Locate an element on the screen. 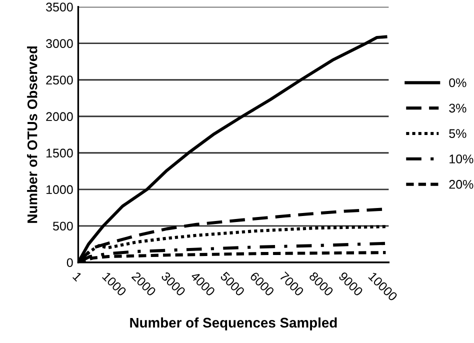 Image resolution: width=474 pixels, height=343 pixels. y-tick-label: 2500 is located at coordinates (59, 80).